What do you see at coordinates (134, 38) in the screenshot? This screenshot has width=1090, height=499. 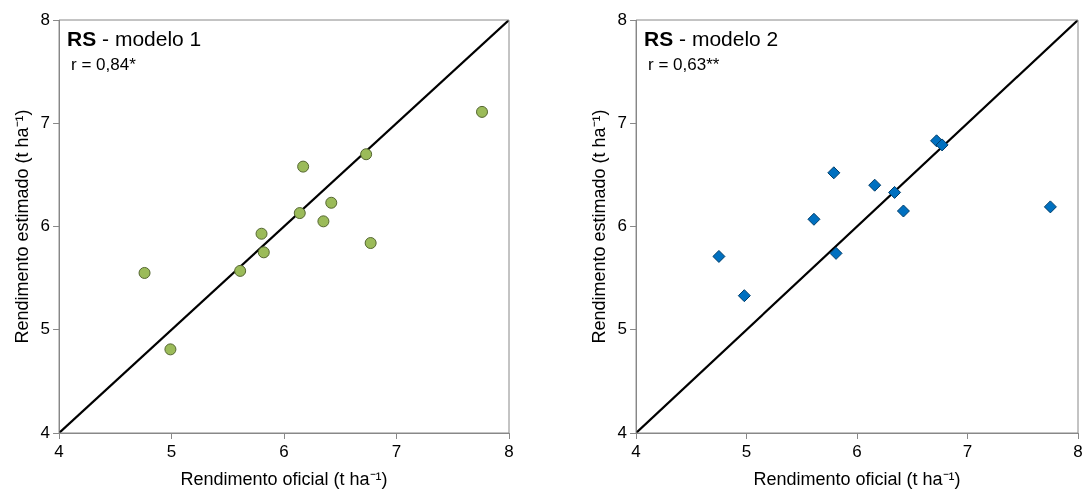 I see `chart-title: RS - modelo 1` at bounding box center [134, 38].